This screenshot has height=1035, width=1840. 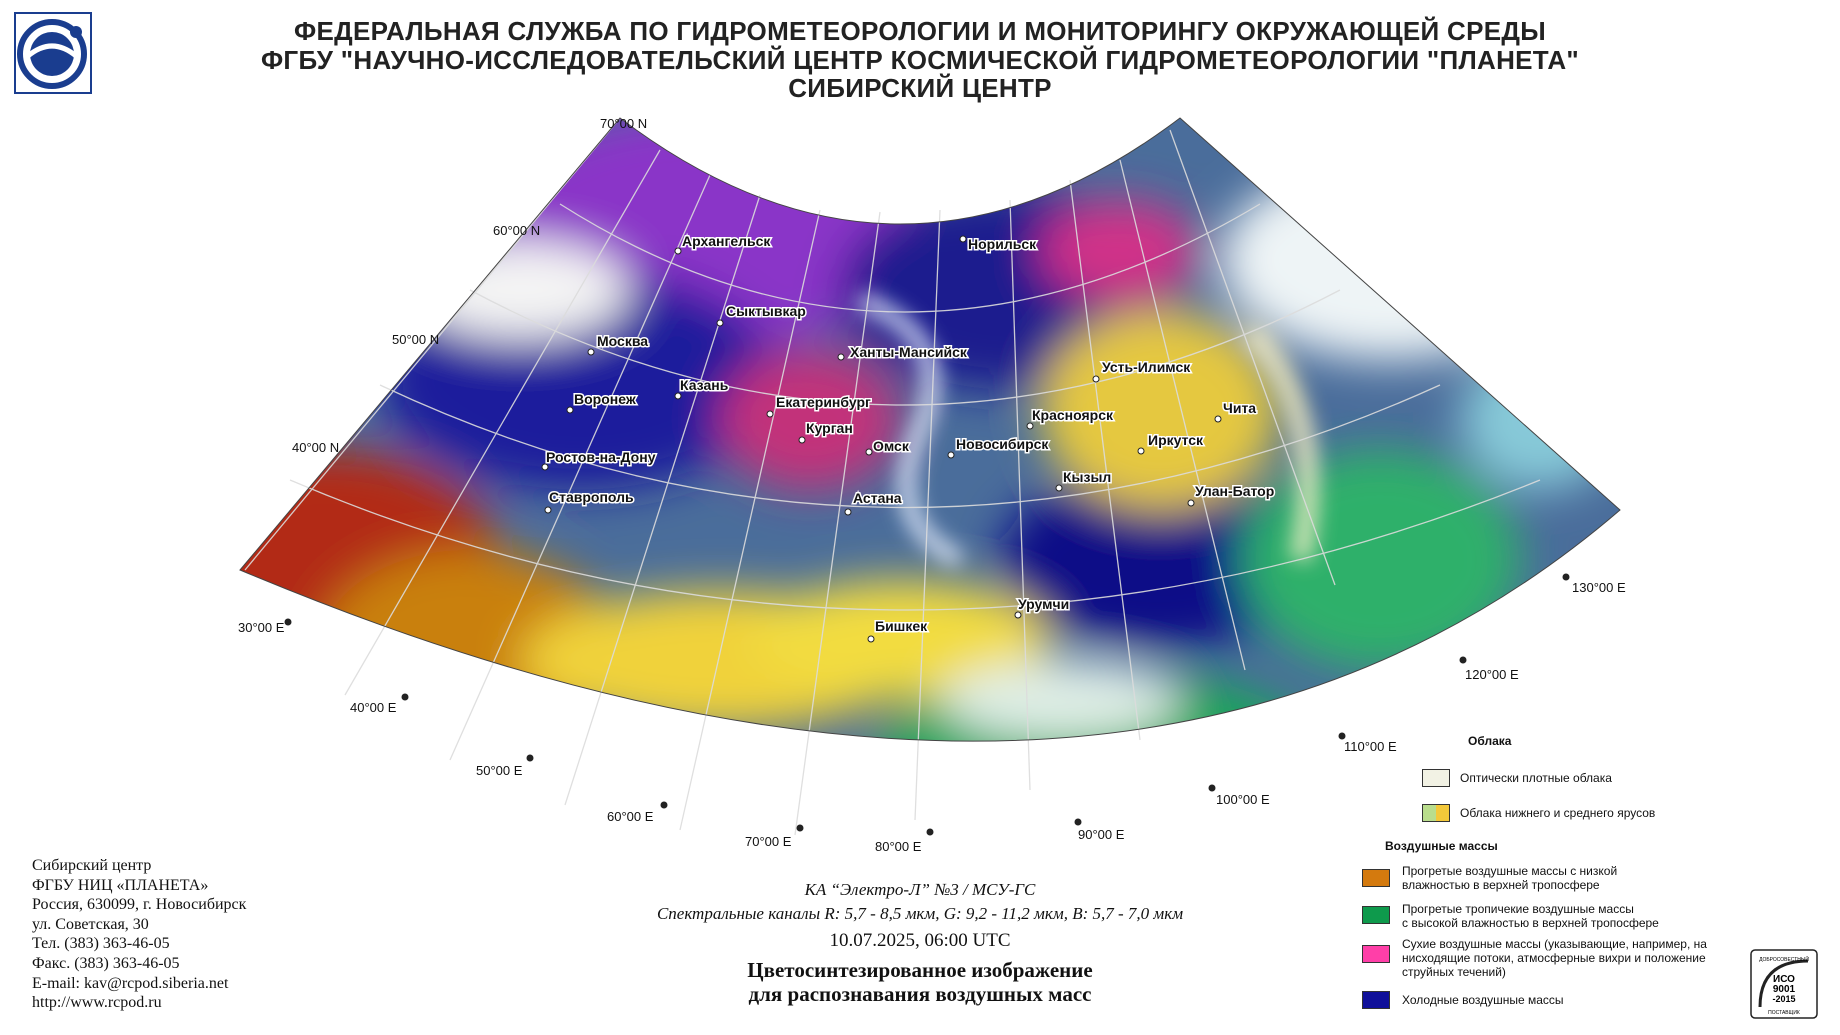 I want to click on swatch-low-mid-clouds, so click(x=1436, y=813).